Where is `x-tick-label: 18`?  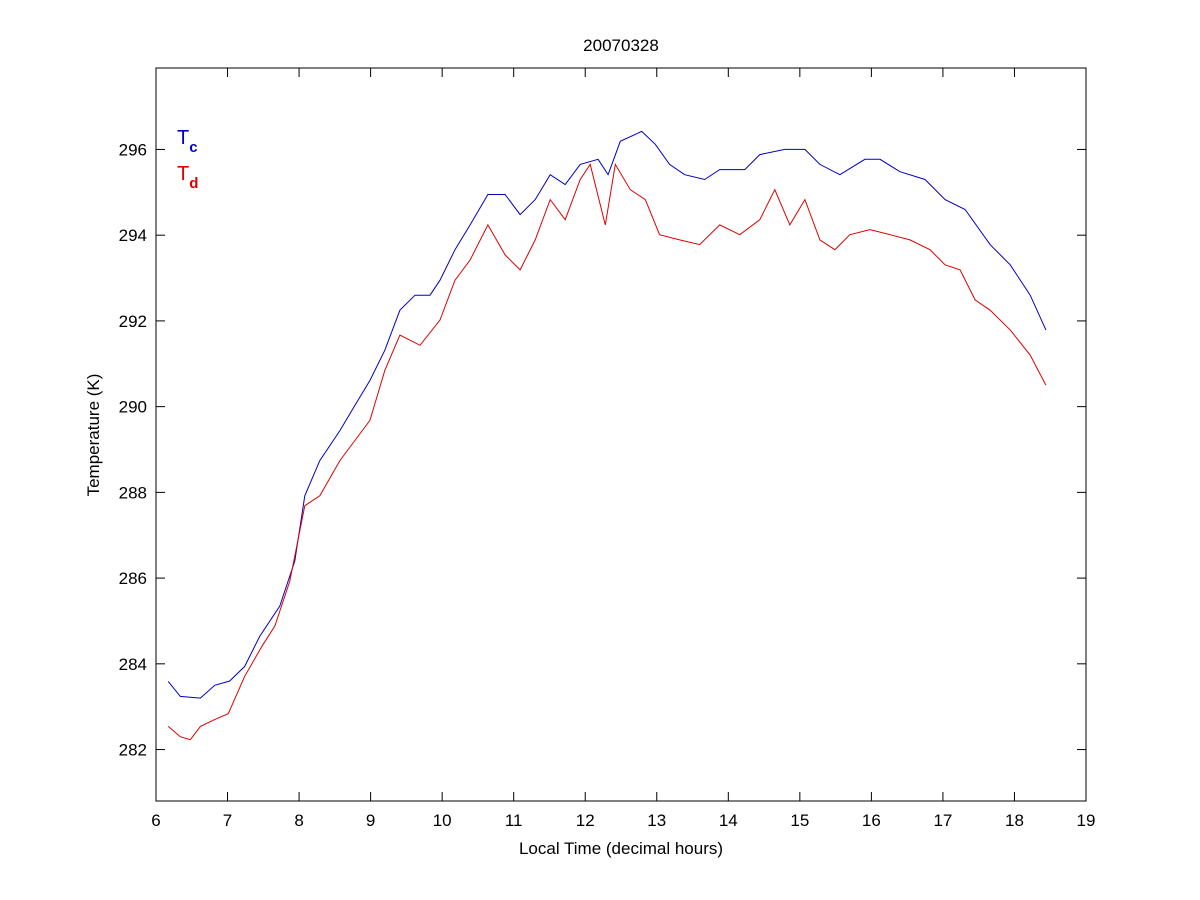 x-tick-label: 18 is located at coordinates (1014, 820).